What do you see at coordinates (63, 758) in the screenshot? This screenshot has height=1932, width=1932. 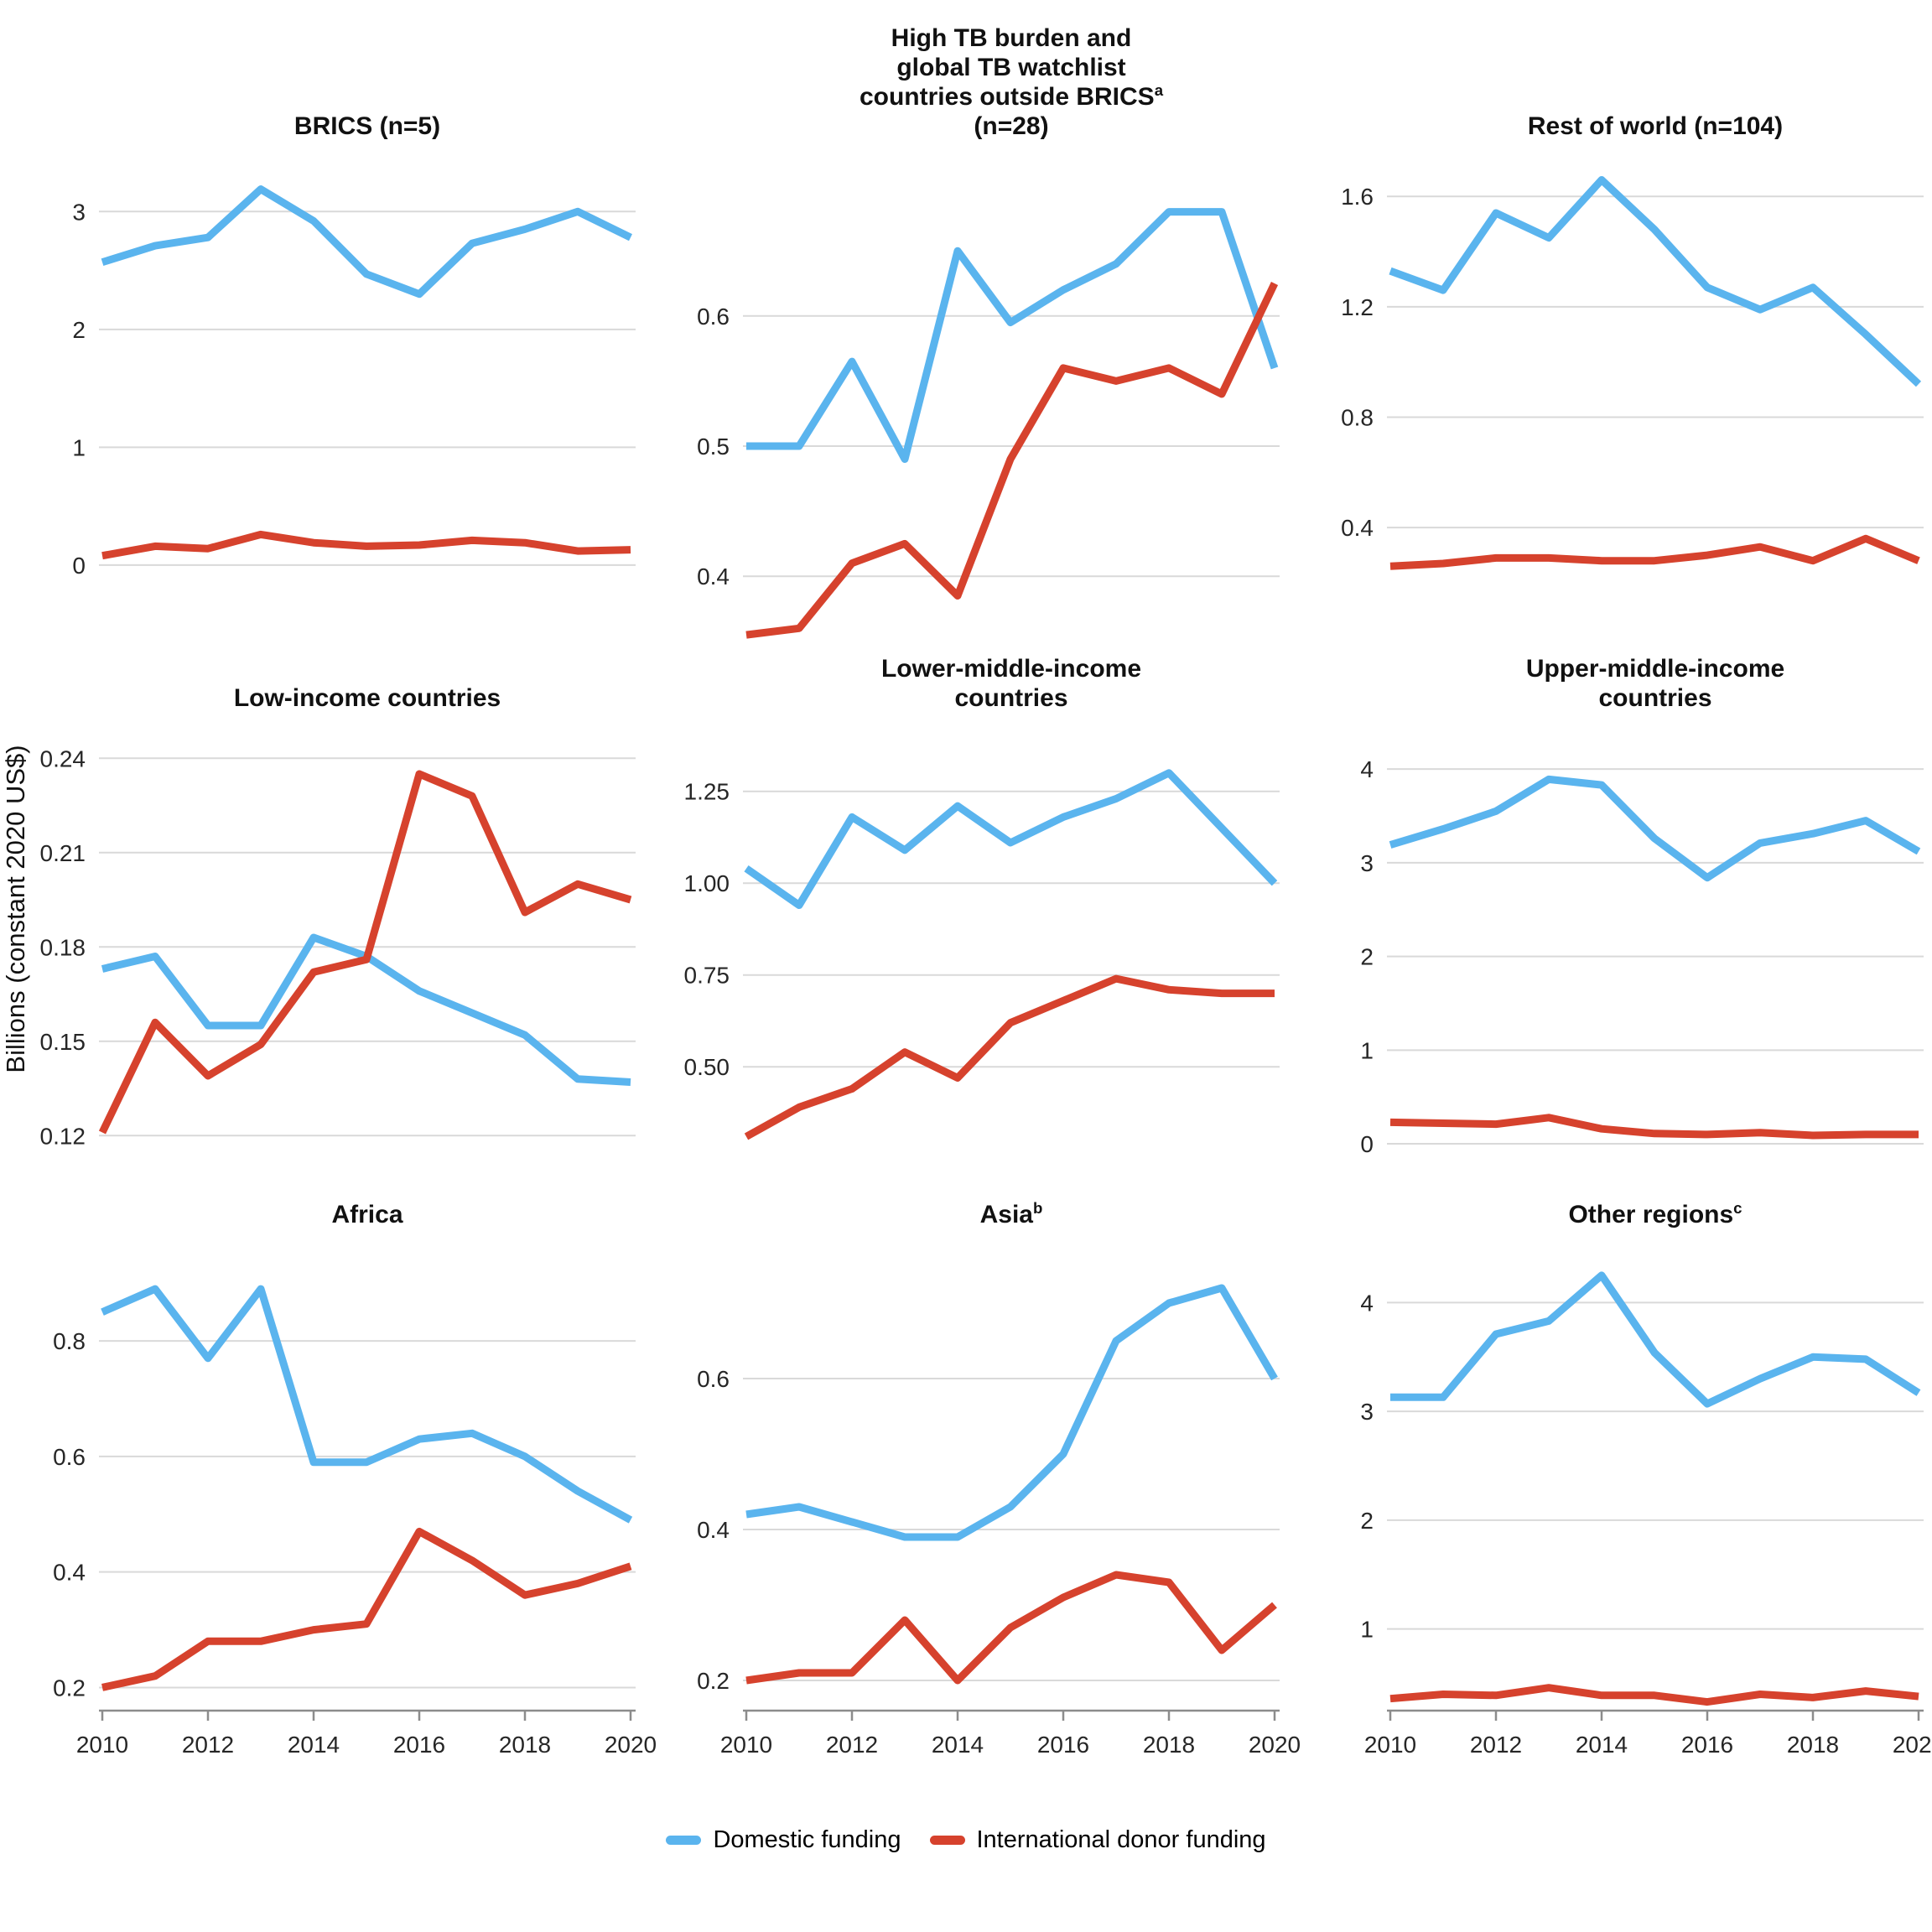 I see `svg-text: 0.24` at bounding box center [63, 758].